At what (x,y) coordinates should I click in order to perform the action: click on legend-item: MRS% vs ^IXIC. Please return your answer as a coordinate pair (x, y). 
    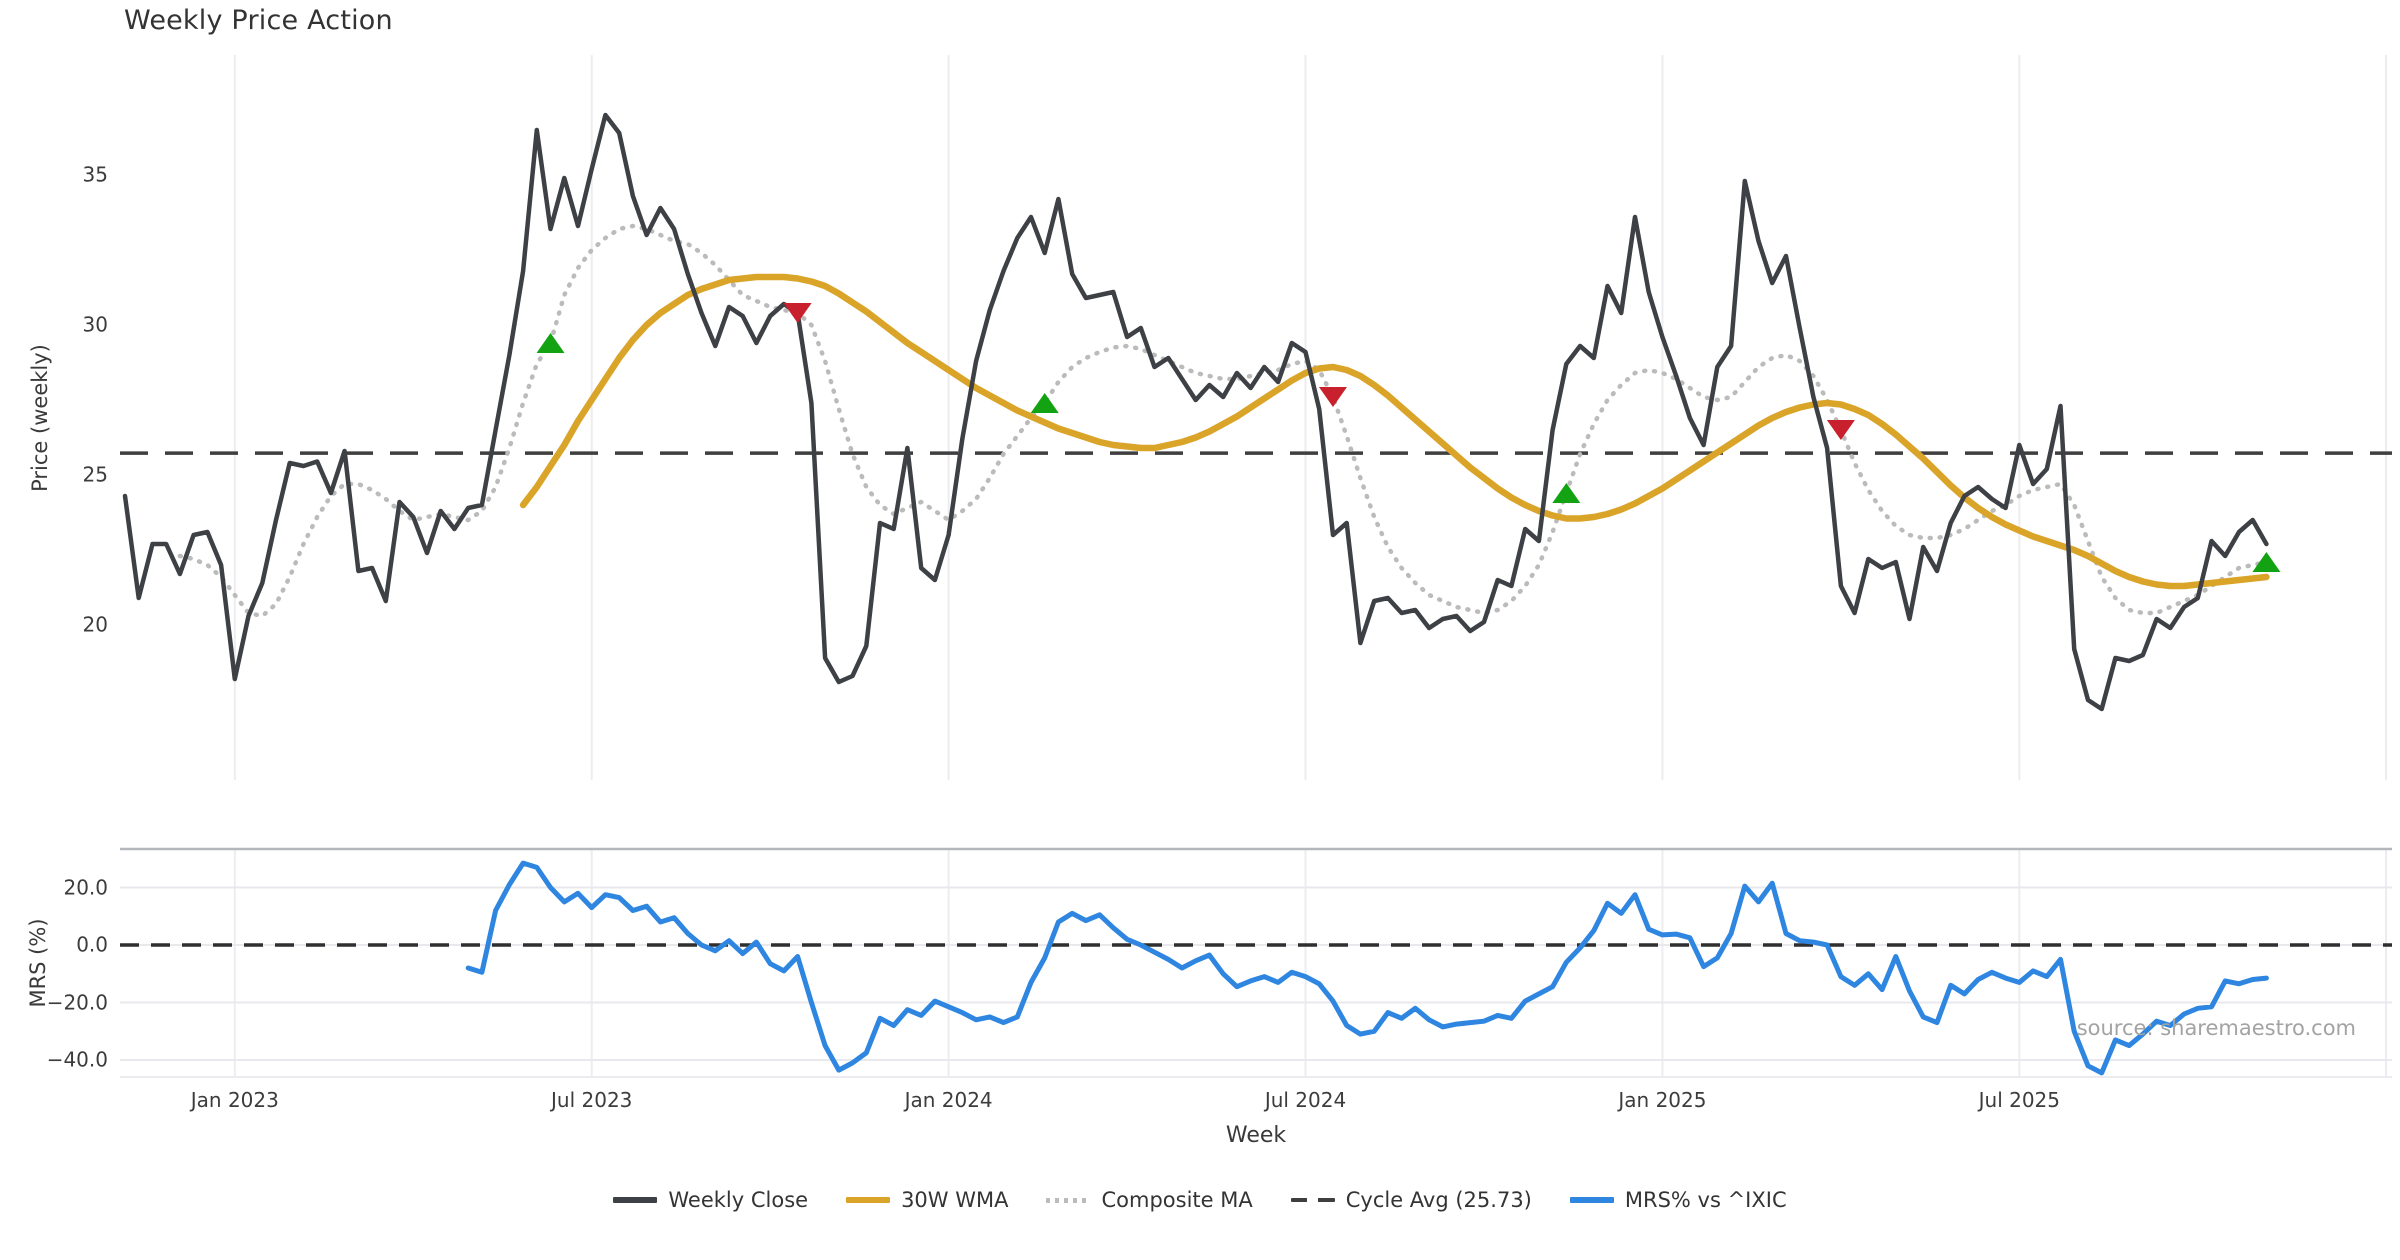
    Looking at the image, I should click on (1678, 1200).